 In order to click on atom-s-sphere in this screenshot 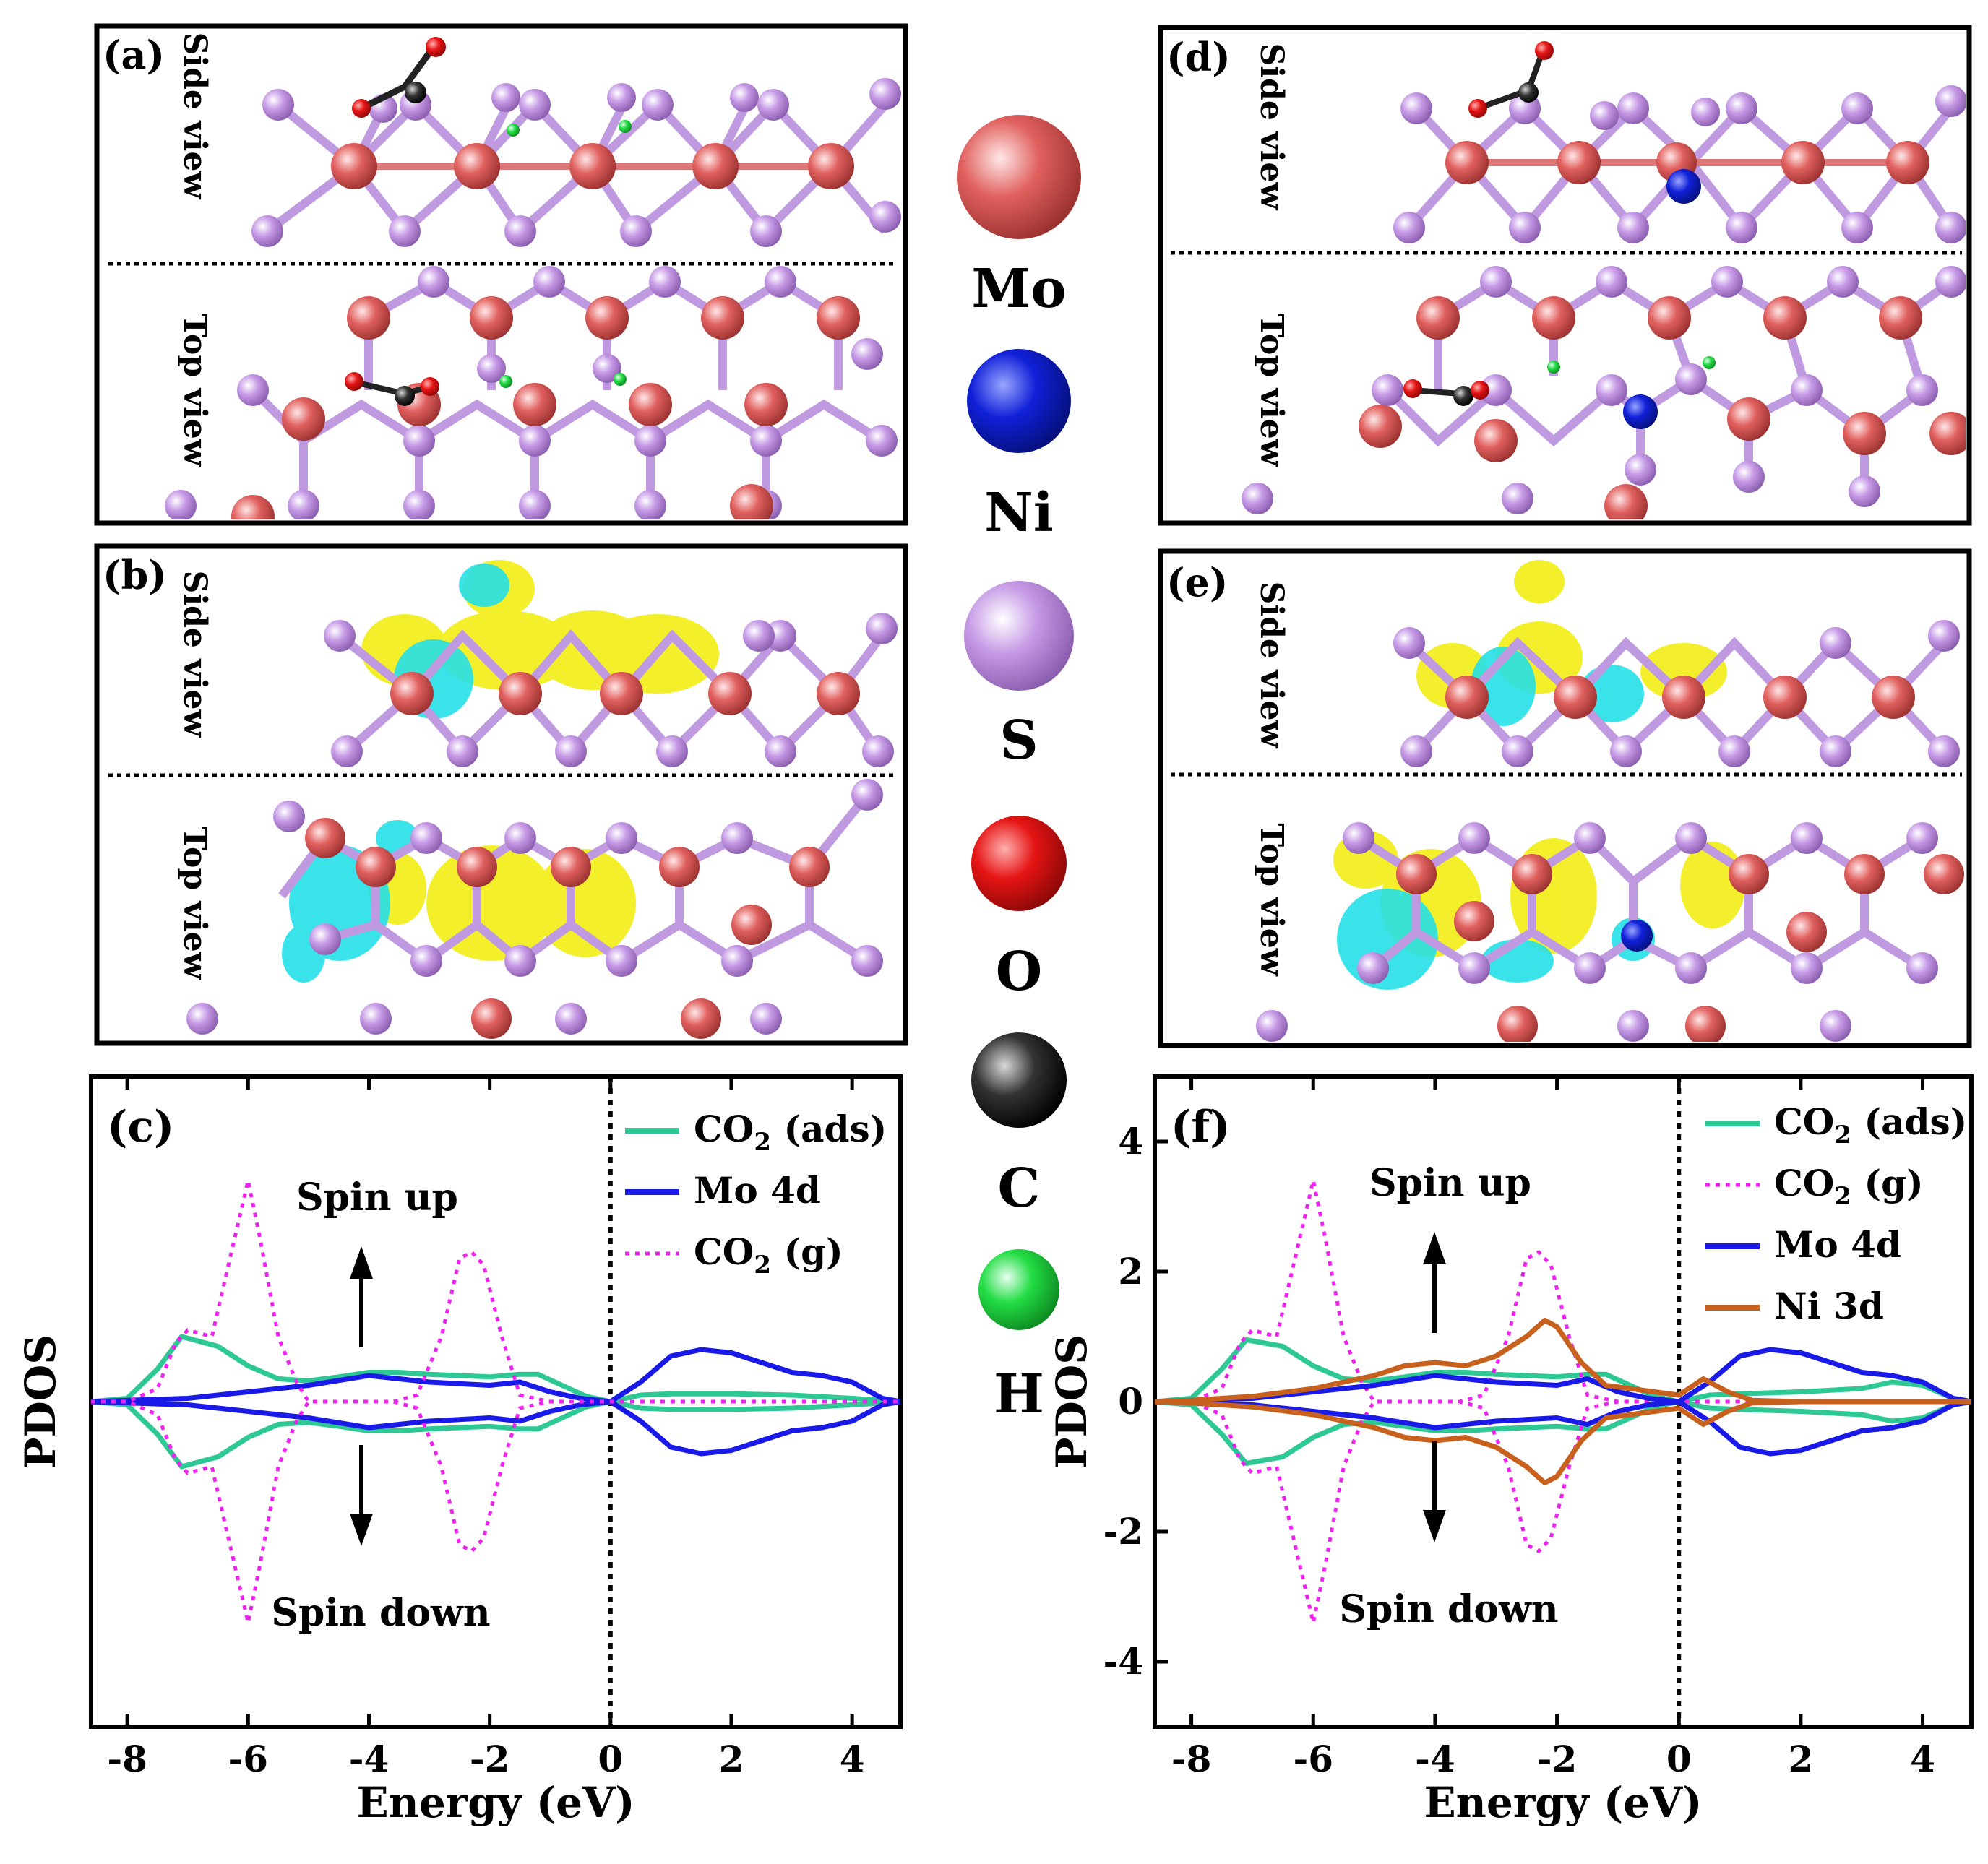, I will do `click(1019, 636)`.